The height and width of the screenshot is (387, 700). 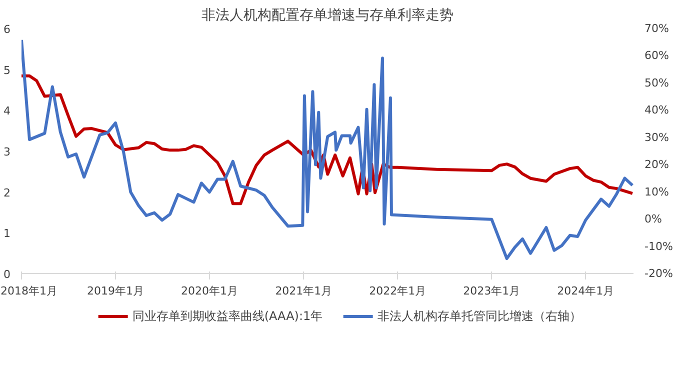 What do you see at coordinates (328, 16) in the screenshot?
I see `chart-title: 非法人机构配置存单增速与存单利率走势` at bounding box center [328, 16].